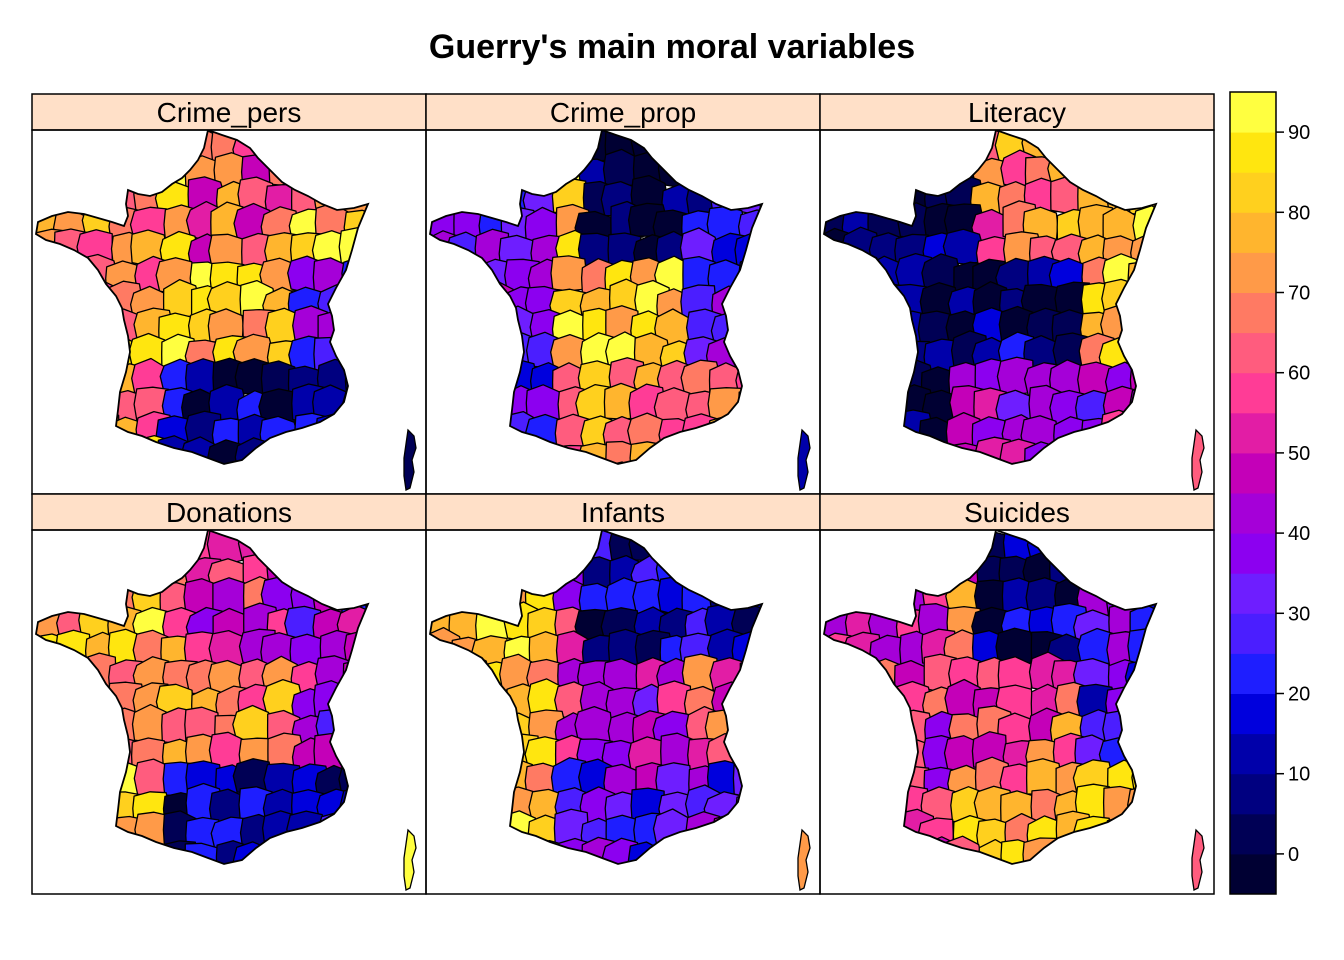  I want to click on corsica, so click(1198, 860).